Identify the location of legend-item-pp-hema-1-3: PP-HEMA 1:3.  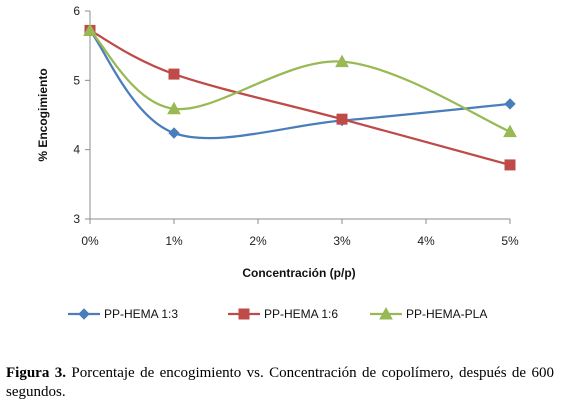
(123, 314).